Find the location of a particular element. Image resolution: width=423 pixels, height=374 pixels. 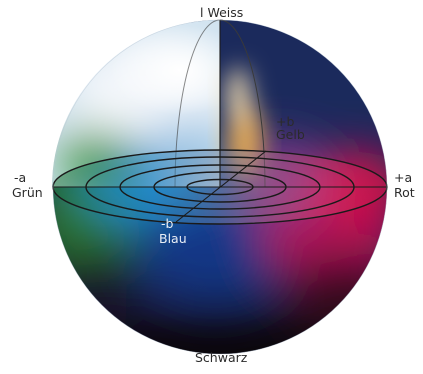

label-gelb: Gelb is located at coordinates (290, 134).